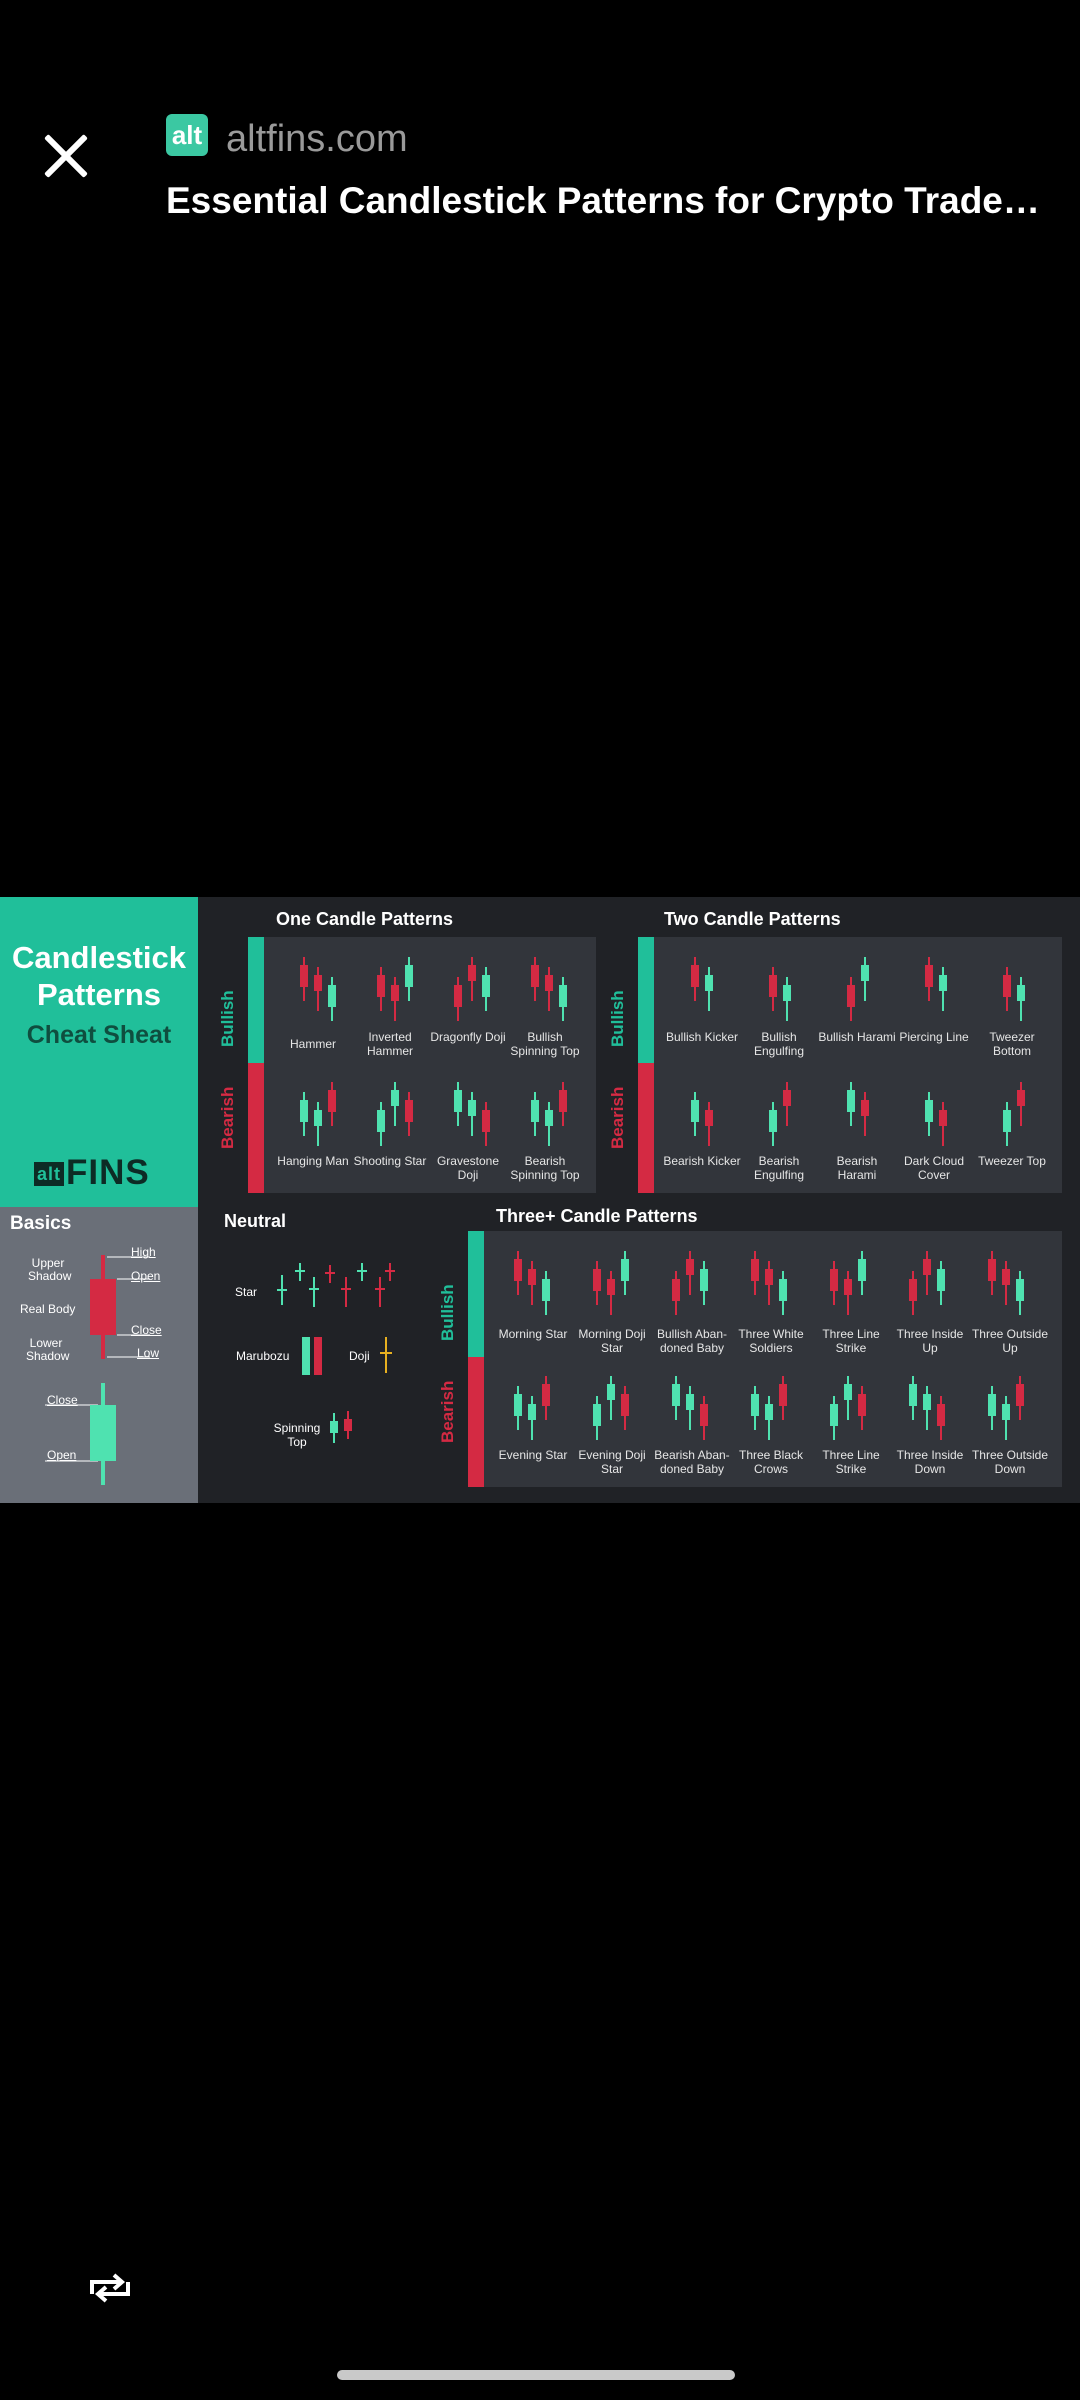  Describe the element at coordinates (536, 2375) in the screenshot. I see `home-indicator` at that location.